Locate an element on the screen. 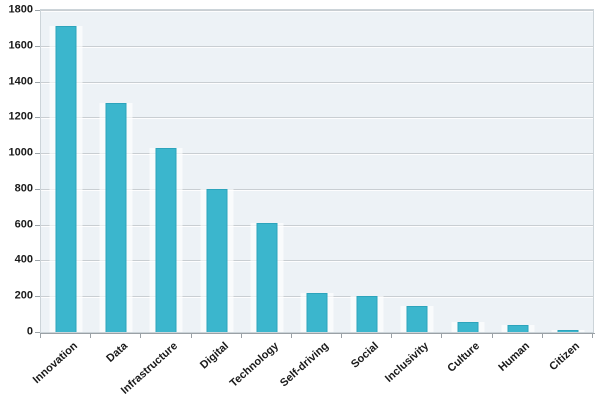 The height and width of the screenshot is (400, 600). y-axis-tick-label: 1400 is located at coordinates (20, 81).